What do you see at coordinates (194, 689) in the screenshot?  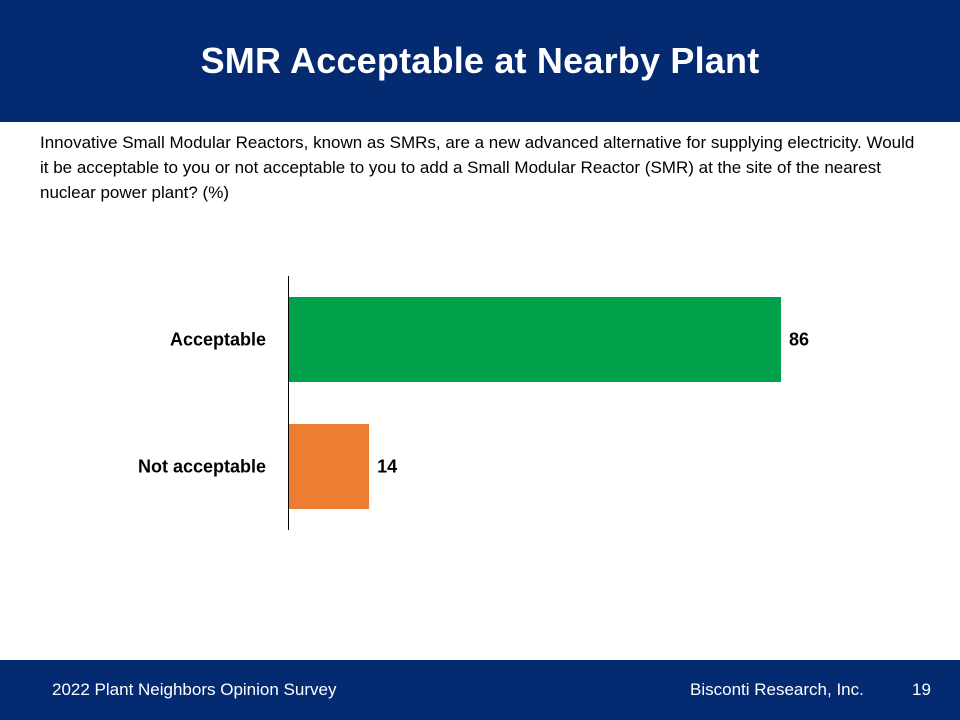 I see `survey-name: 2022 Plant Neighbors Opinion Survey` at bounding box center [194, 689].